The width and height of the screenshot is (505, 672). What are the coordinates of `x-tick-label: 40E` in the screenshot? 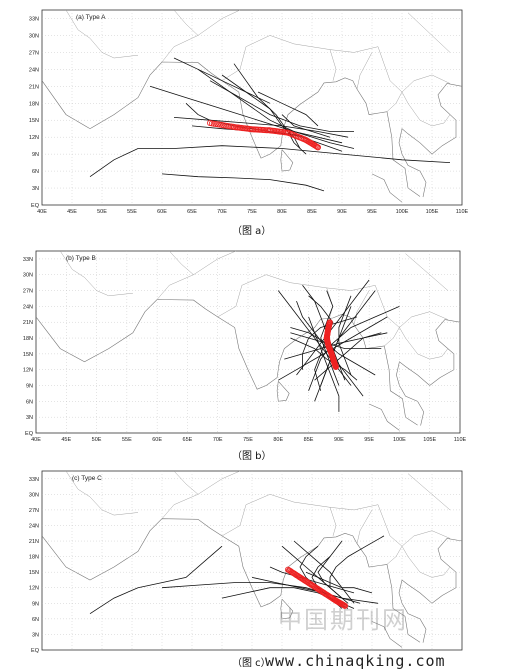 It's located at (36, 440).